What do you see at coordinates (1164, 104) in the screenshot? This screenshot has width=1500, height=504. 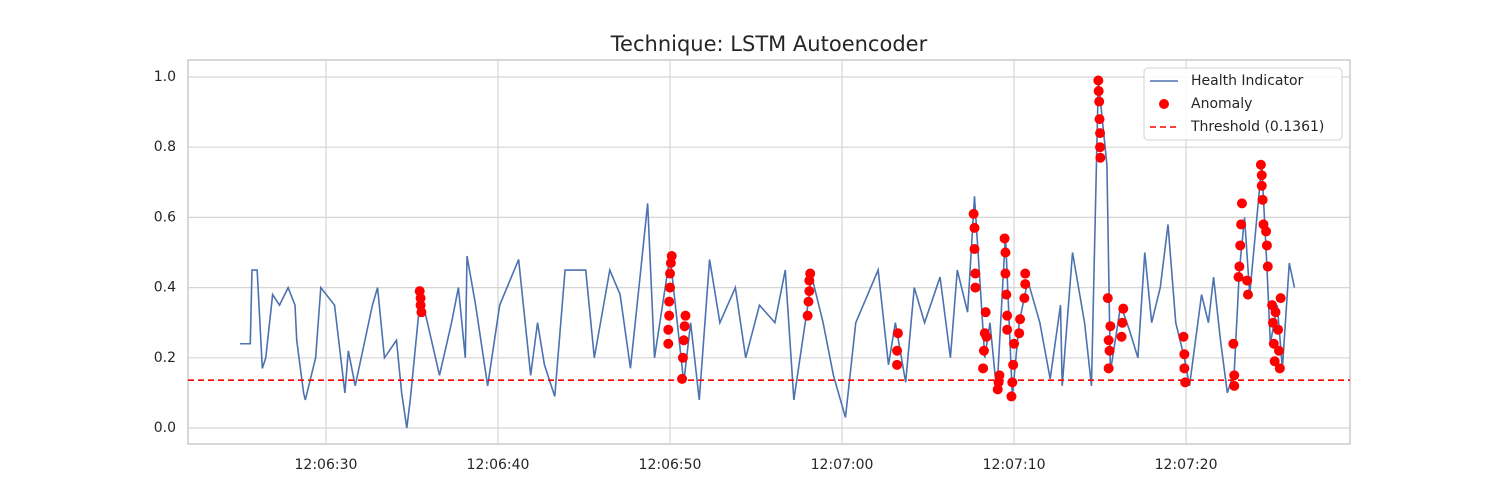 I see `legend-marker` at bounding box center [1164, 104].